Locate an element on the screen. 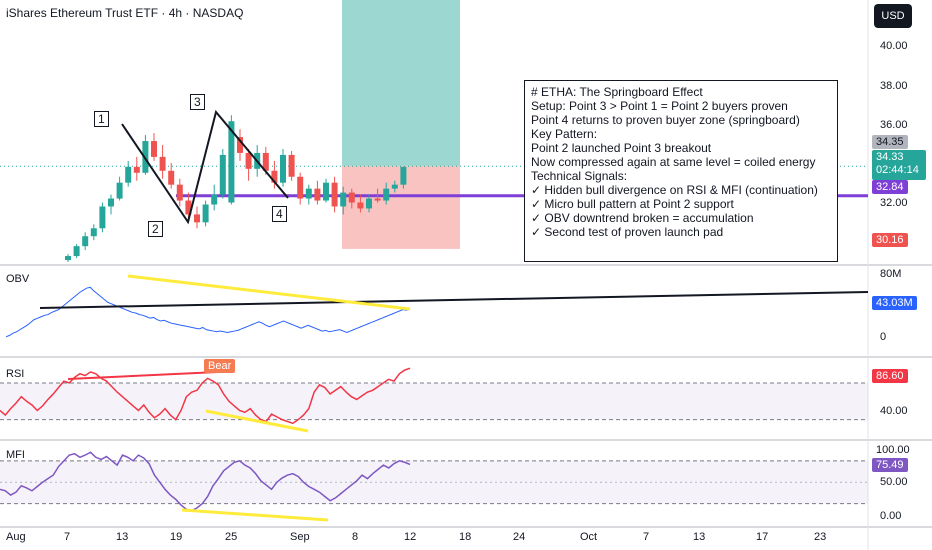  target-price-tag: 34.35 is located at coordinates (890, 142).